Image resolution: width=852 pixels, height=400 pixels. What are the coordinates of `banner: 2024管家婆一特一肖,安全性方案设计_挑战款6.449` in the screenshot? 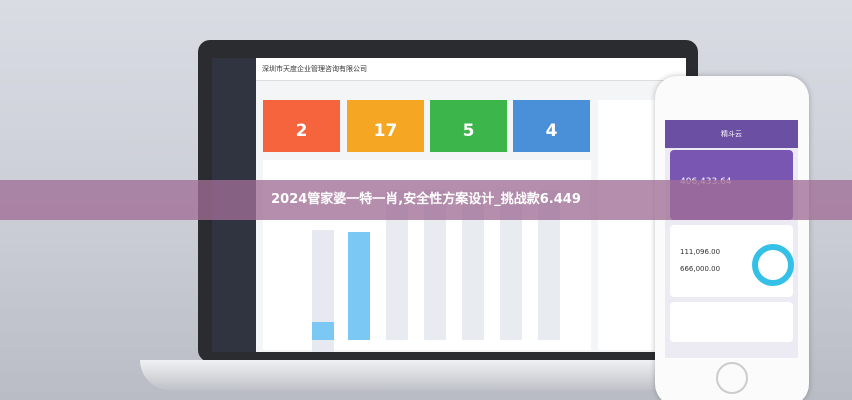 It's located at (426, 200).